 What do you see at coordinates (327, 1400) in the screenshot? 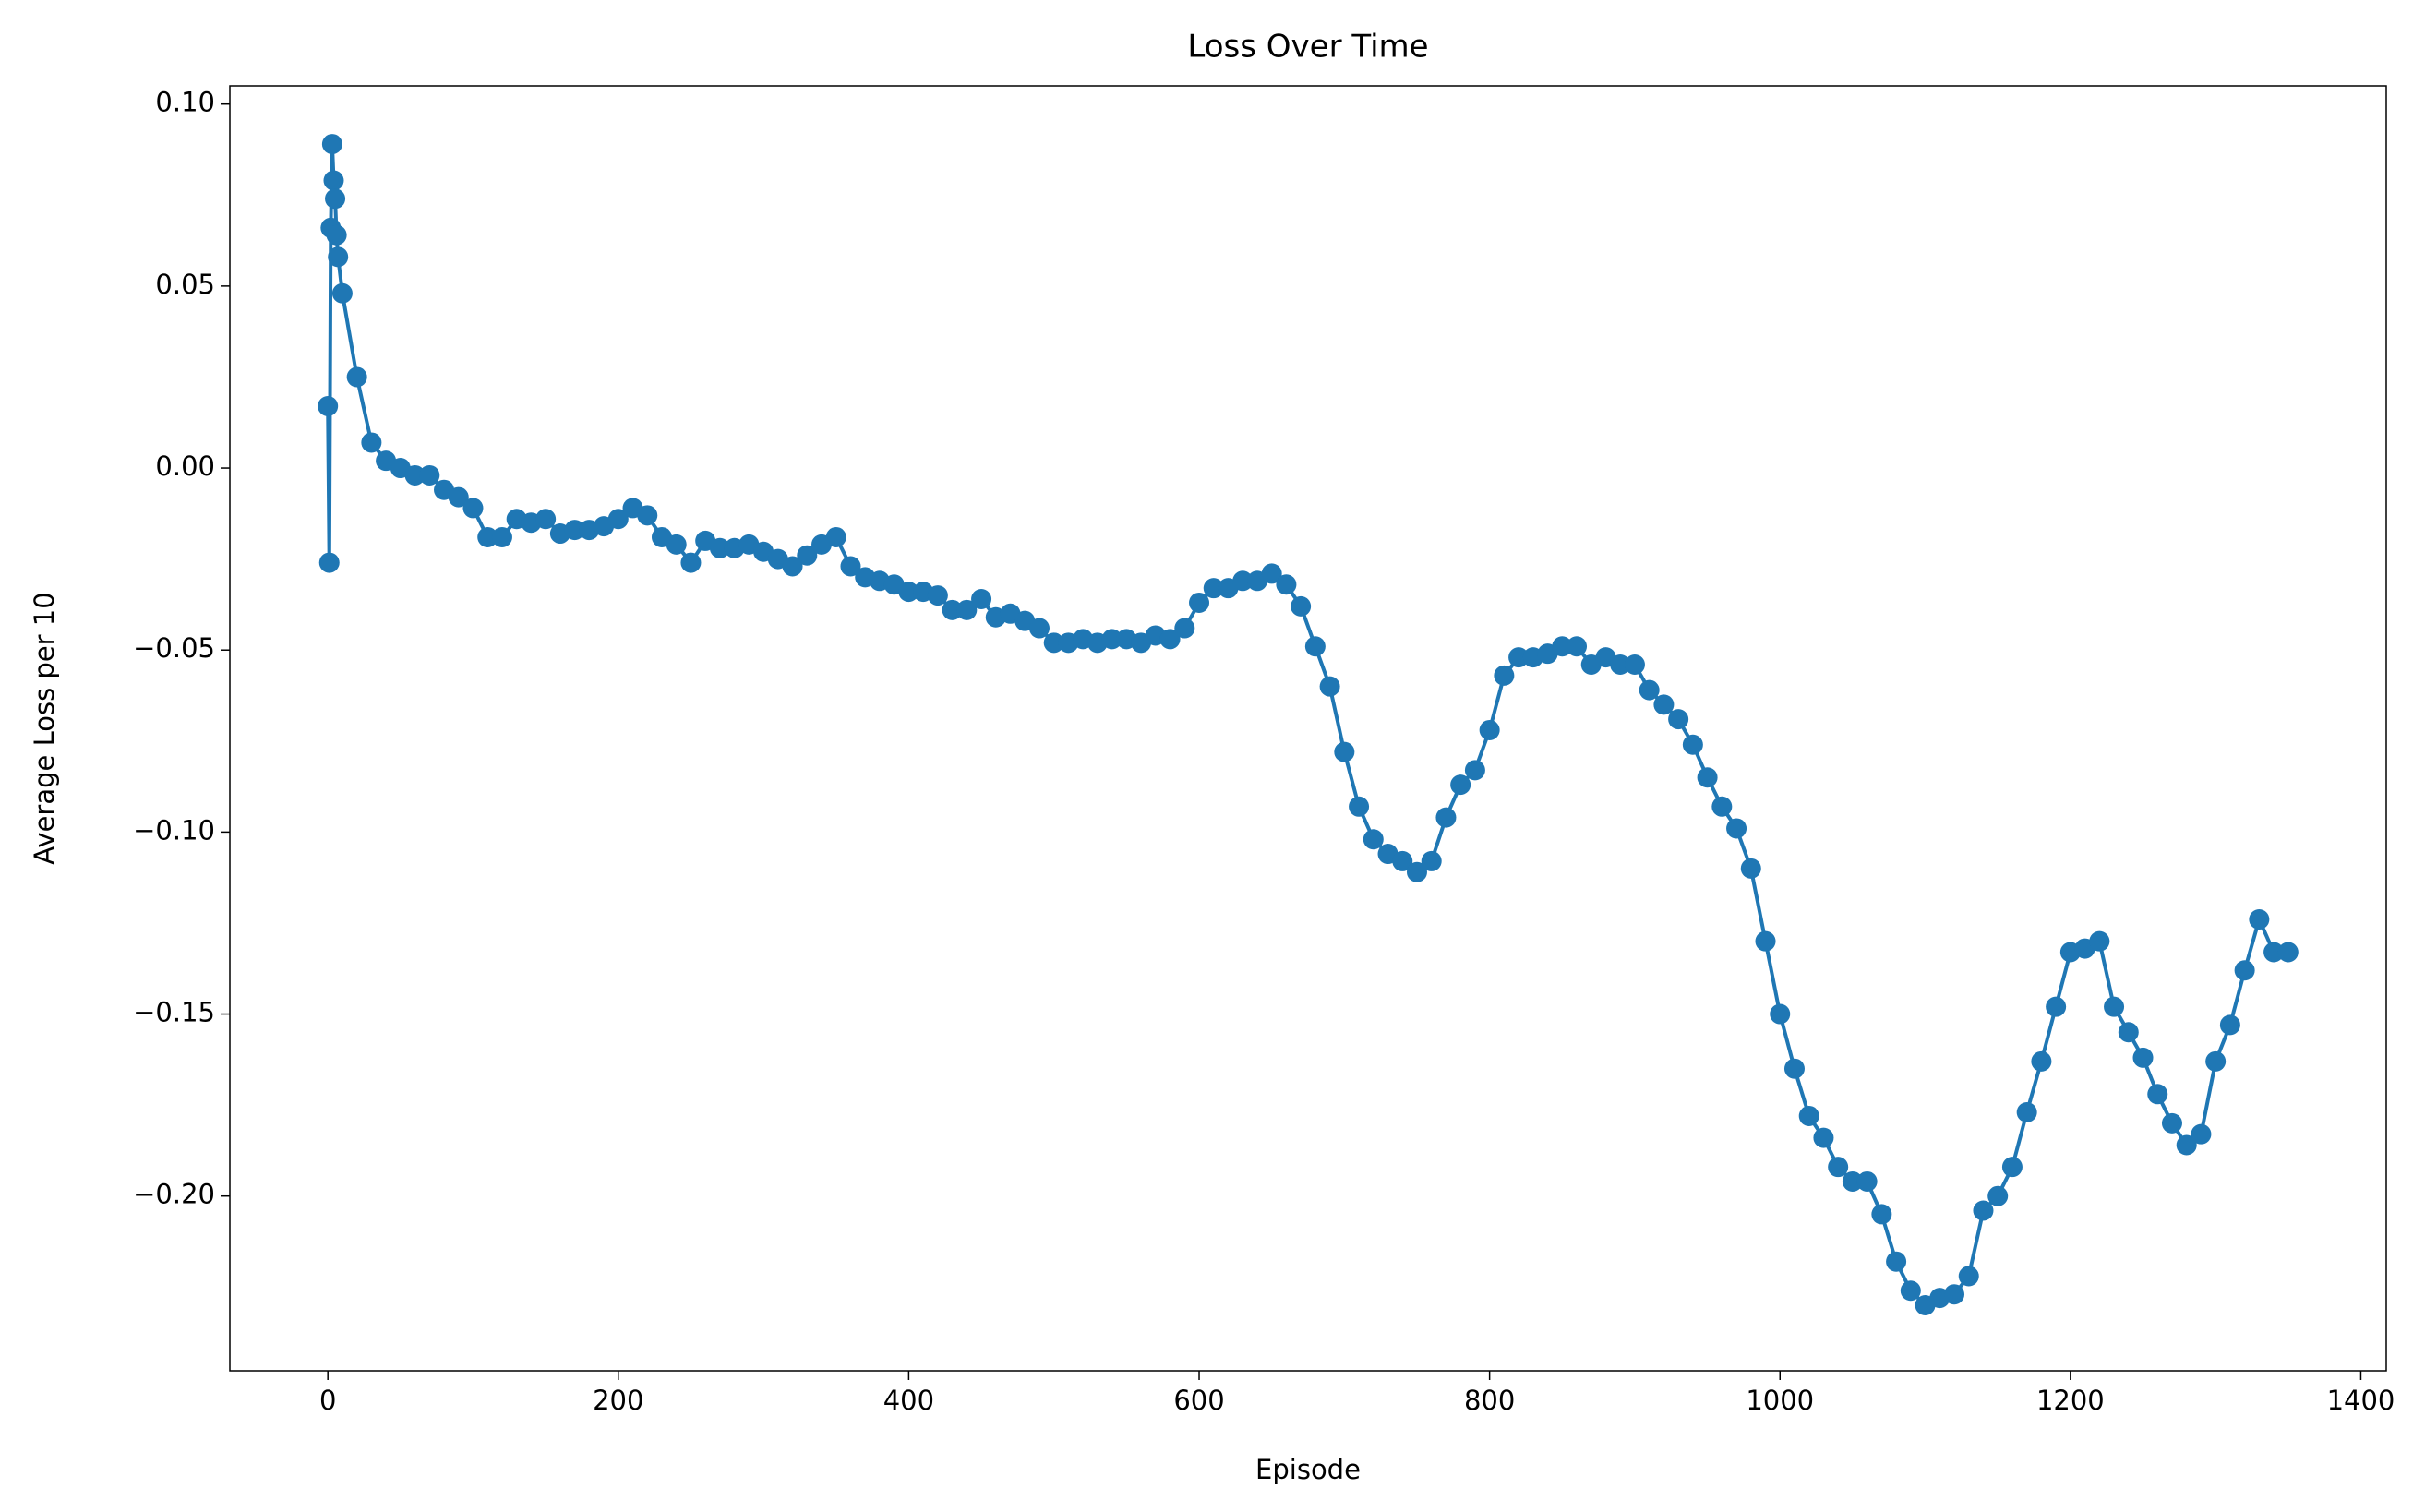
I see `x-tick-label: 0` at bounding box center [327, 1400].